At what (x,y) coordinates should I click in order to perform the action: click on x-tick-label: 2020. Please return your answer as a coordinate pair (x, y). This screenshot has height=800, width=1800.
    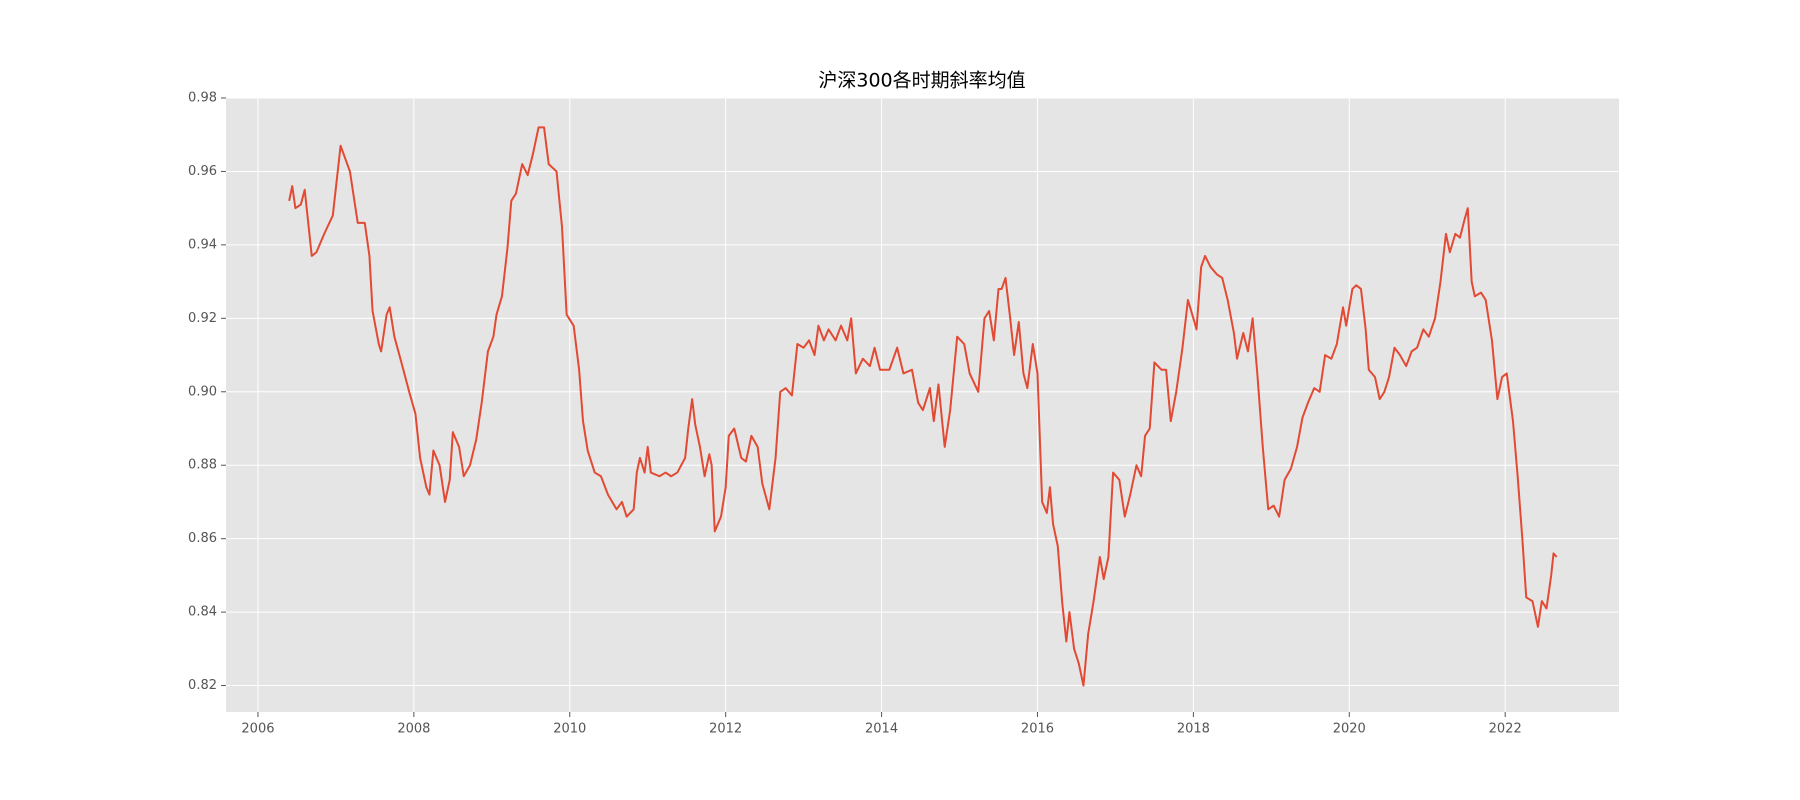
    Looking at the image, I should click on (1349, 729).